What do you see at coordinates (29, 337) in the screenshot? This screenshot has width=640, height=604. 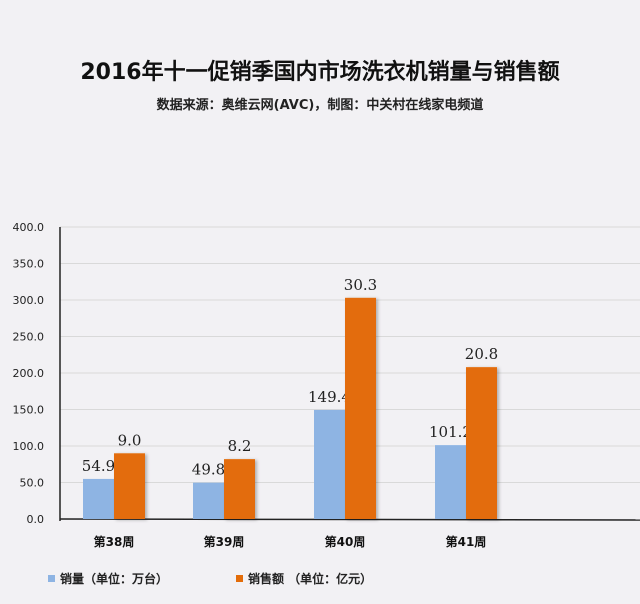 I see `y-tick-label: 250.0` at bounding box center [29, 337].